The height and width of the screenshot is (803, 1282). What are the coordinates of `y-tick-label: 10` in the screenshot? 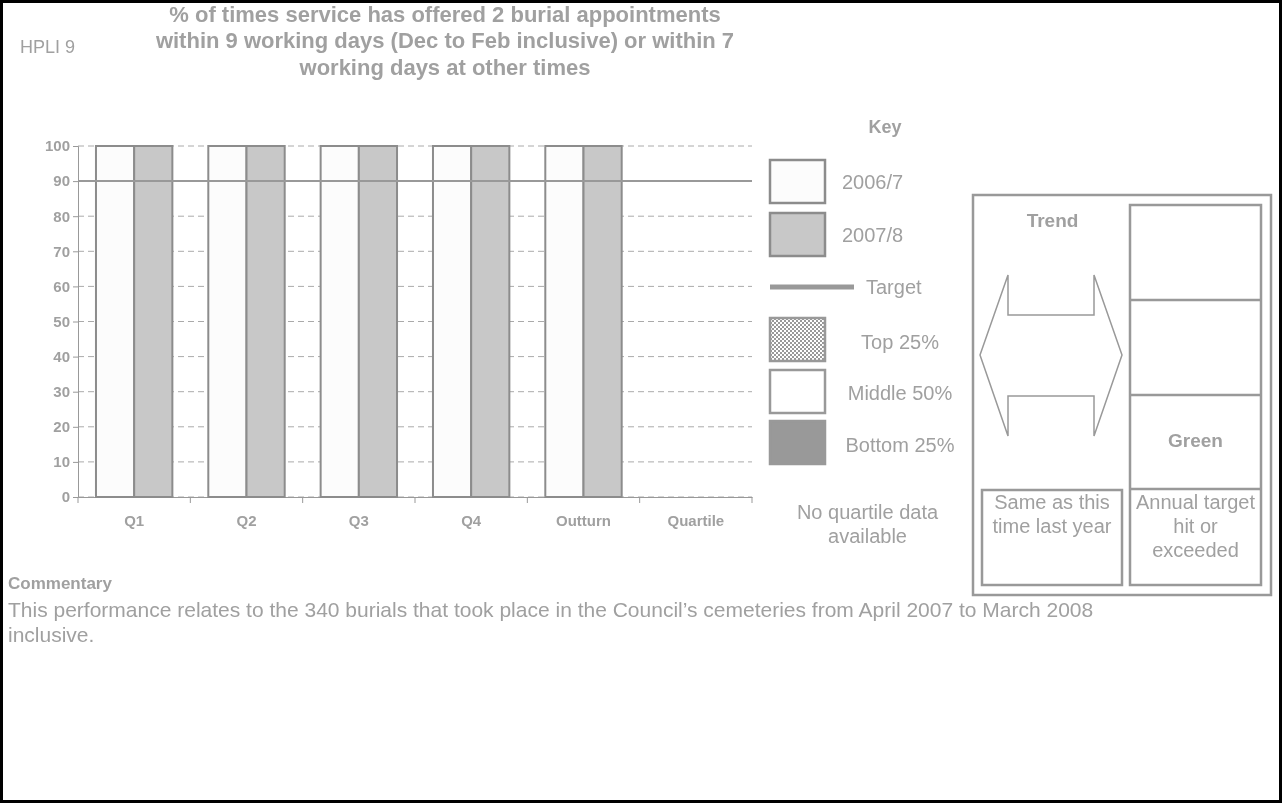 It's located at (61, 462).